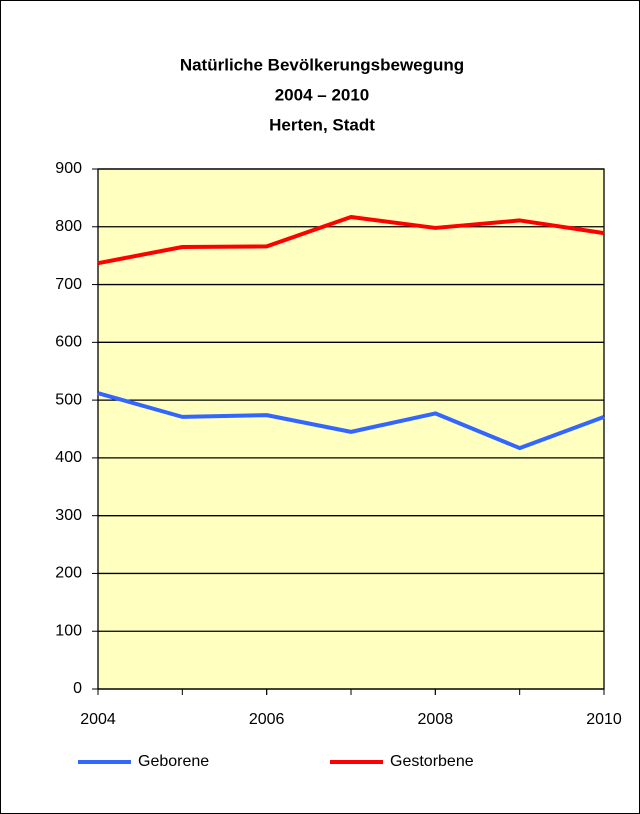 This screenshot has height=814, width=640. Describe the element at coordinates (322, 64) in the screenshot. I see `chart-title: Natürliche Bevölkerungsbewegung` at that location.